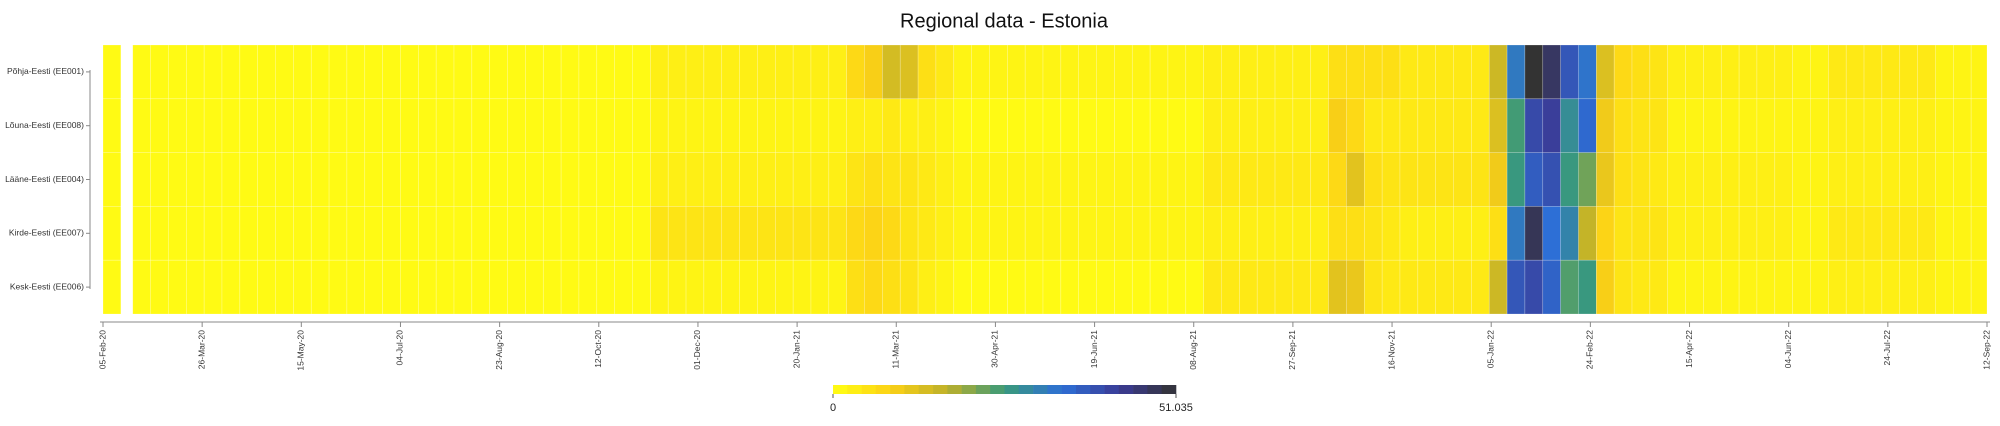 The height and width of the screenshot is (426, 2000). What do you see at coordinates (598, 349) in the screenshot?
I see `x-tick-label: 12-Oct-20` at bounding box center [598, 349].